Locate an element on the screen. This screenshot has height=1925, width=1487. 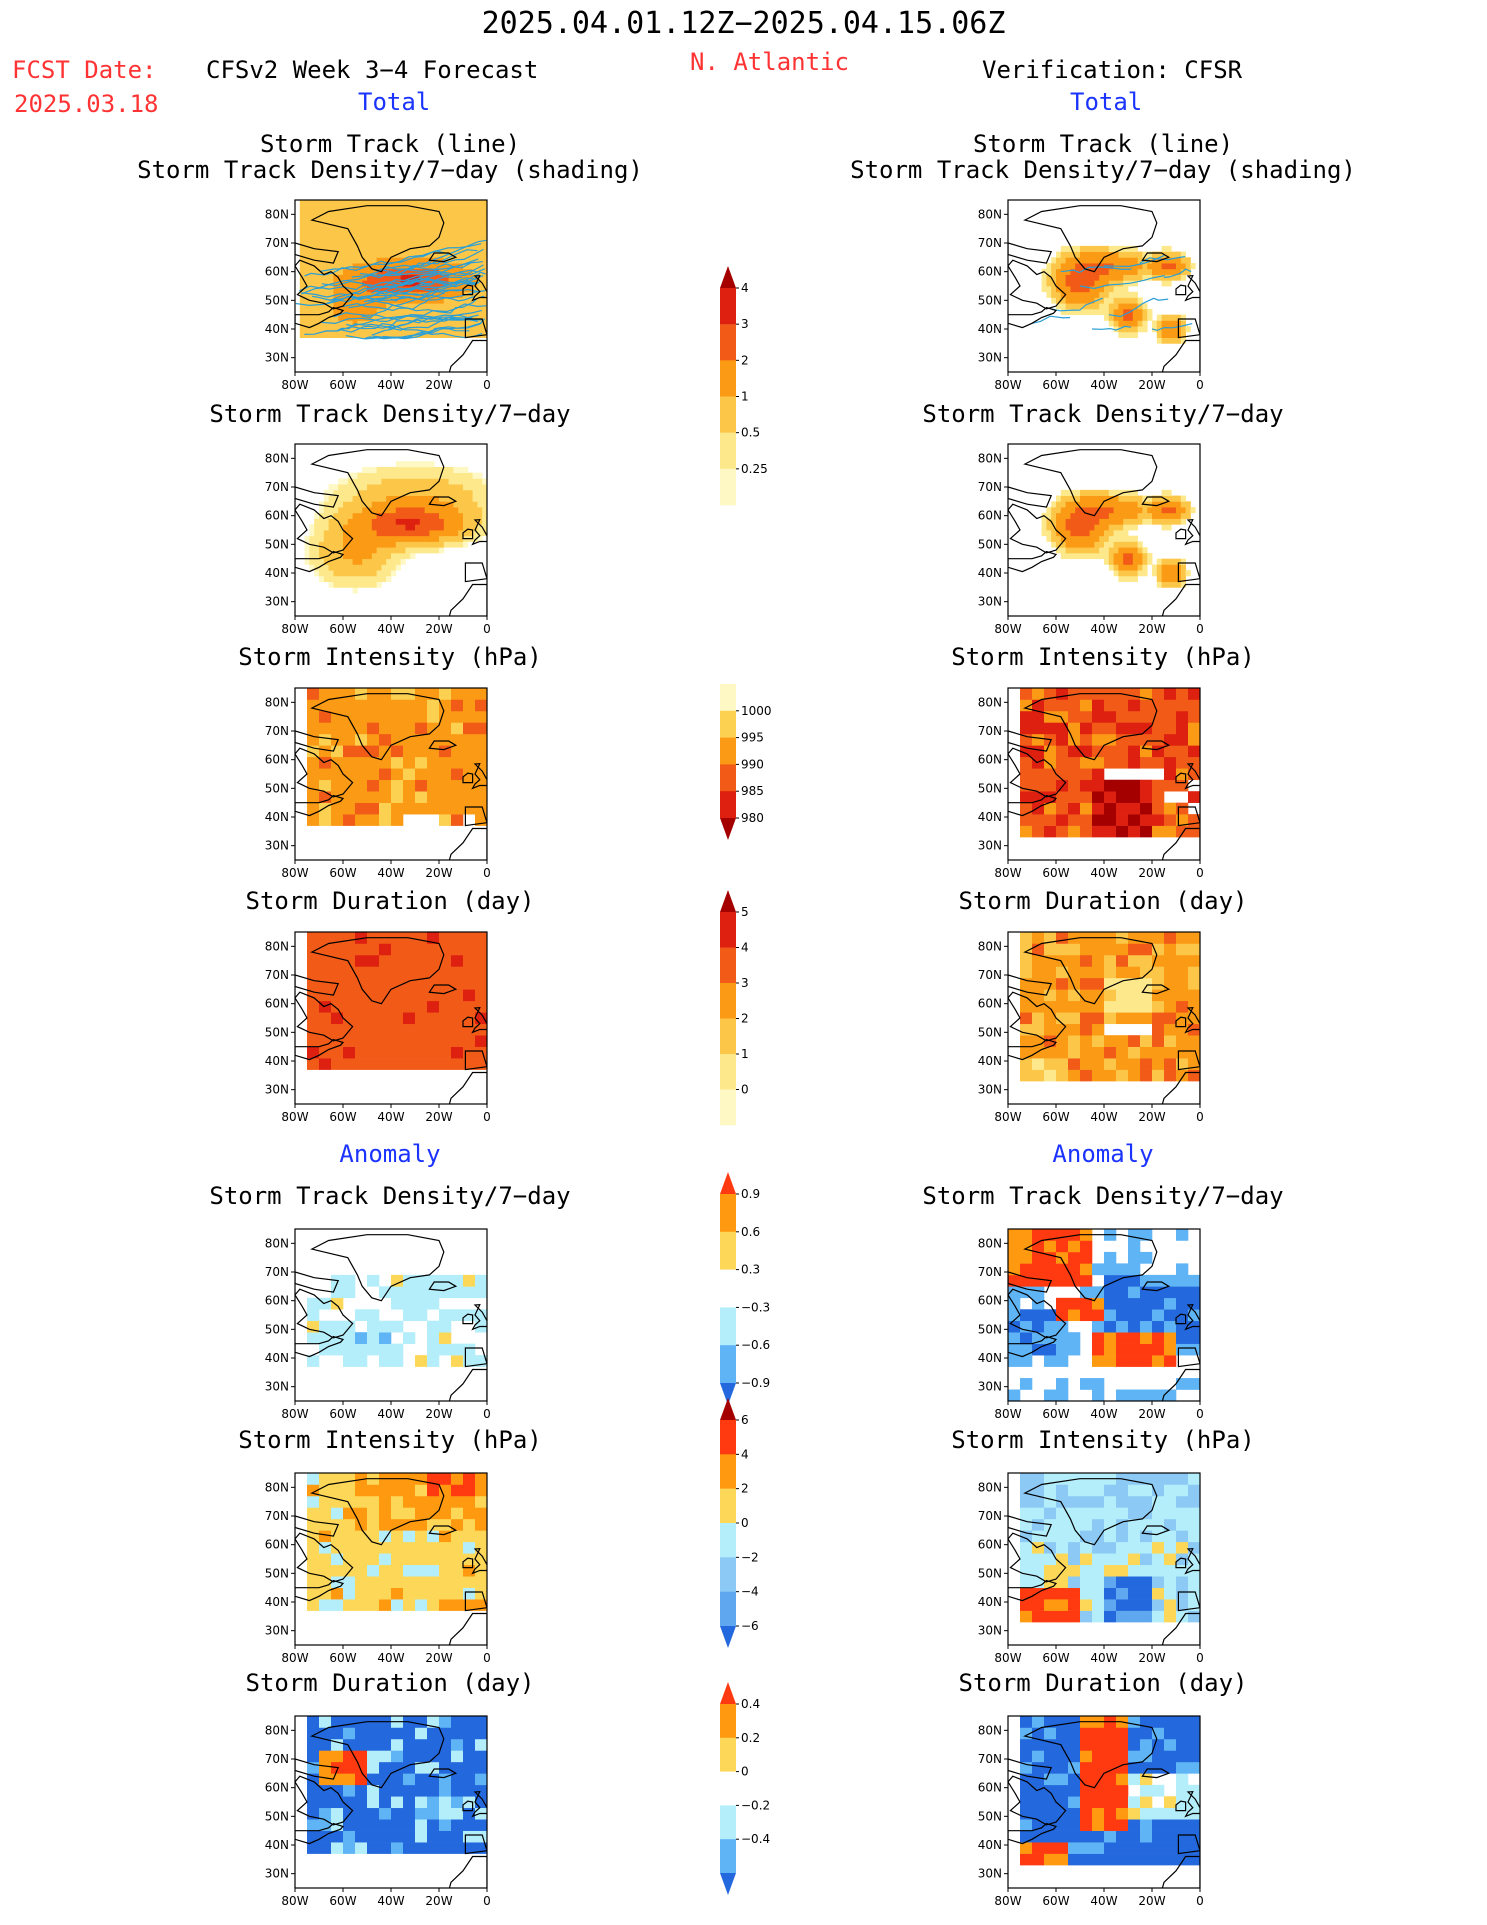
fc-density-coastline is located at coordinates (468, 534).